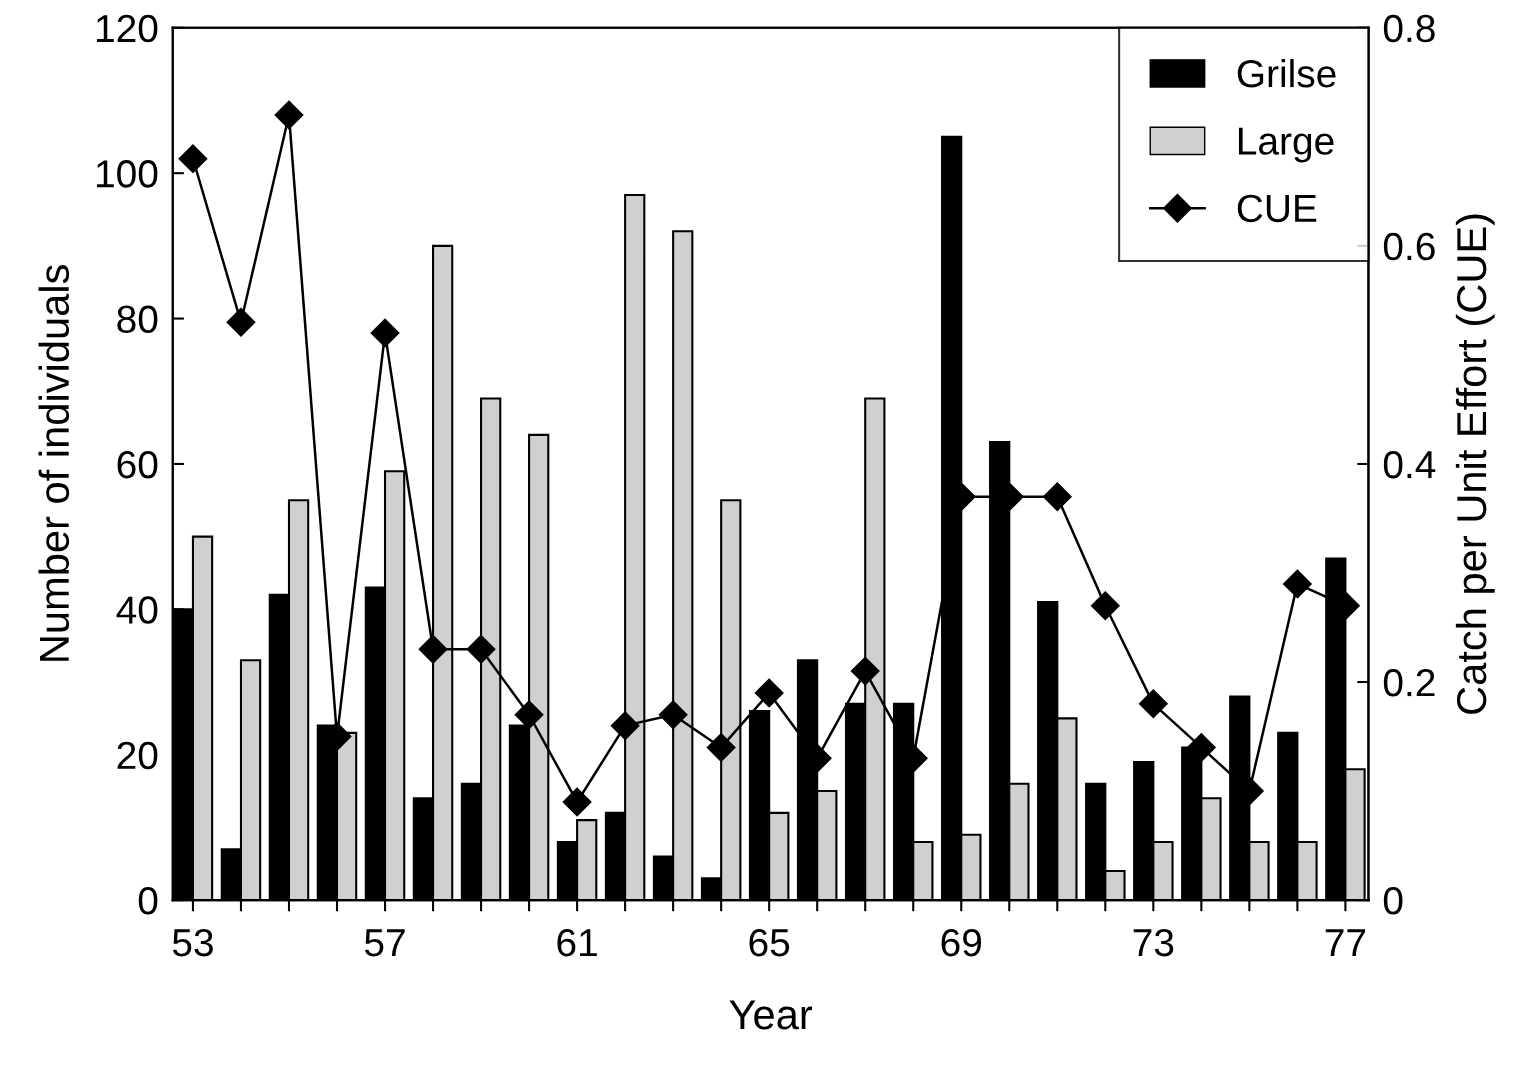  I want to click on x-tick-label: 69, so click(961, 942).